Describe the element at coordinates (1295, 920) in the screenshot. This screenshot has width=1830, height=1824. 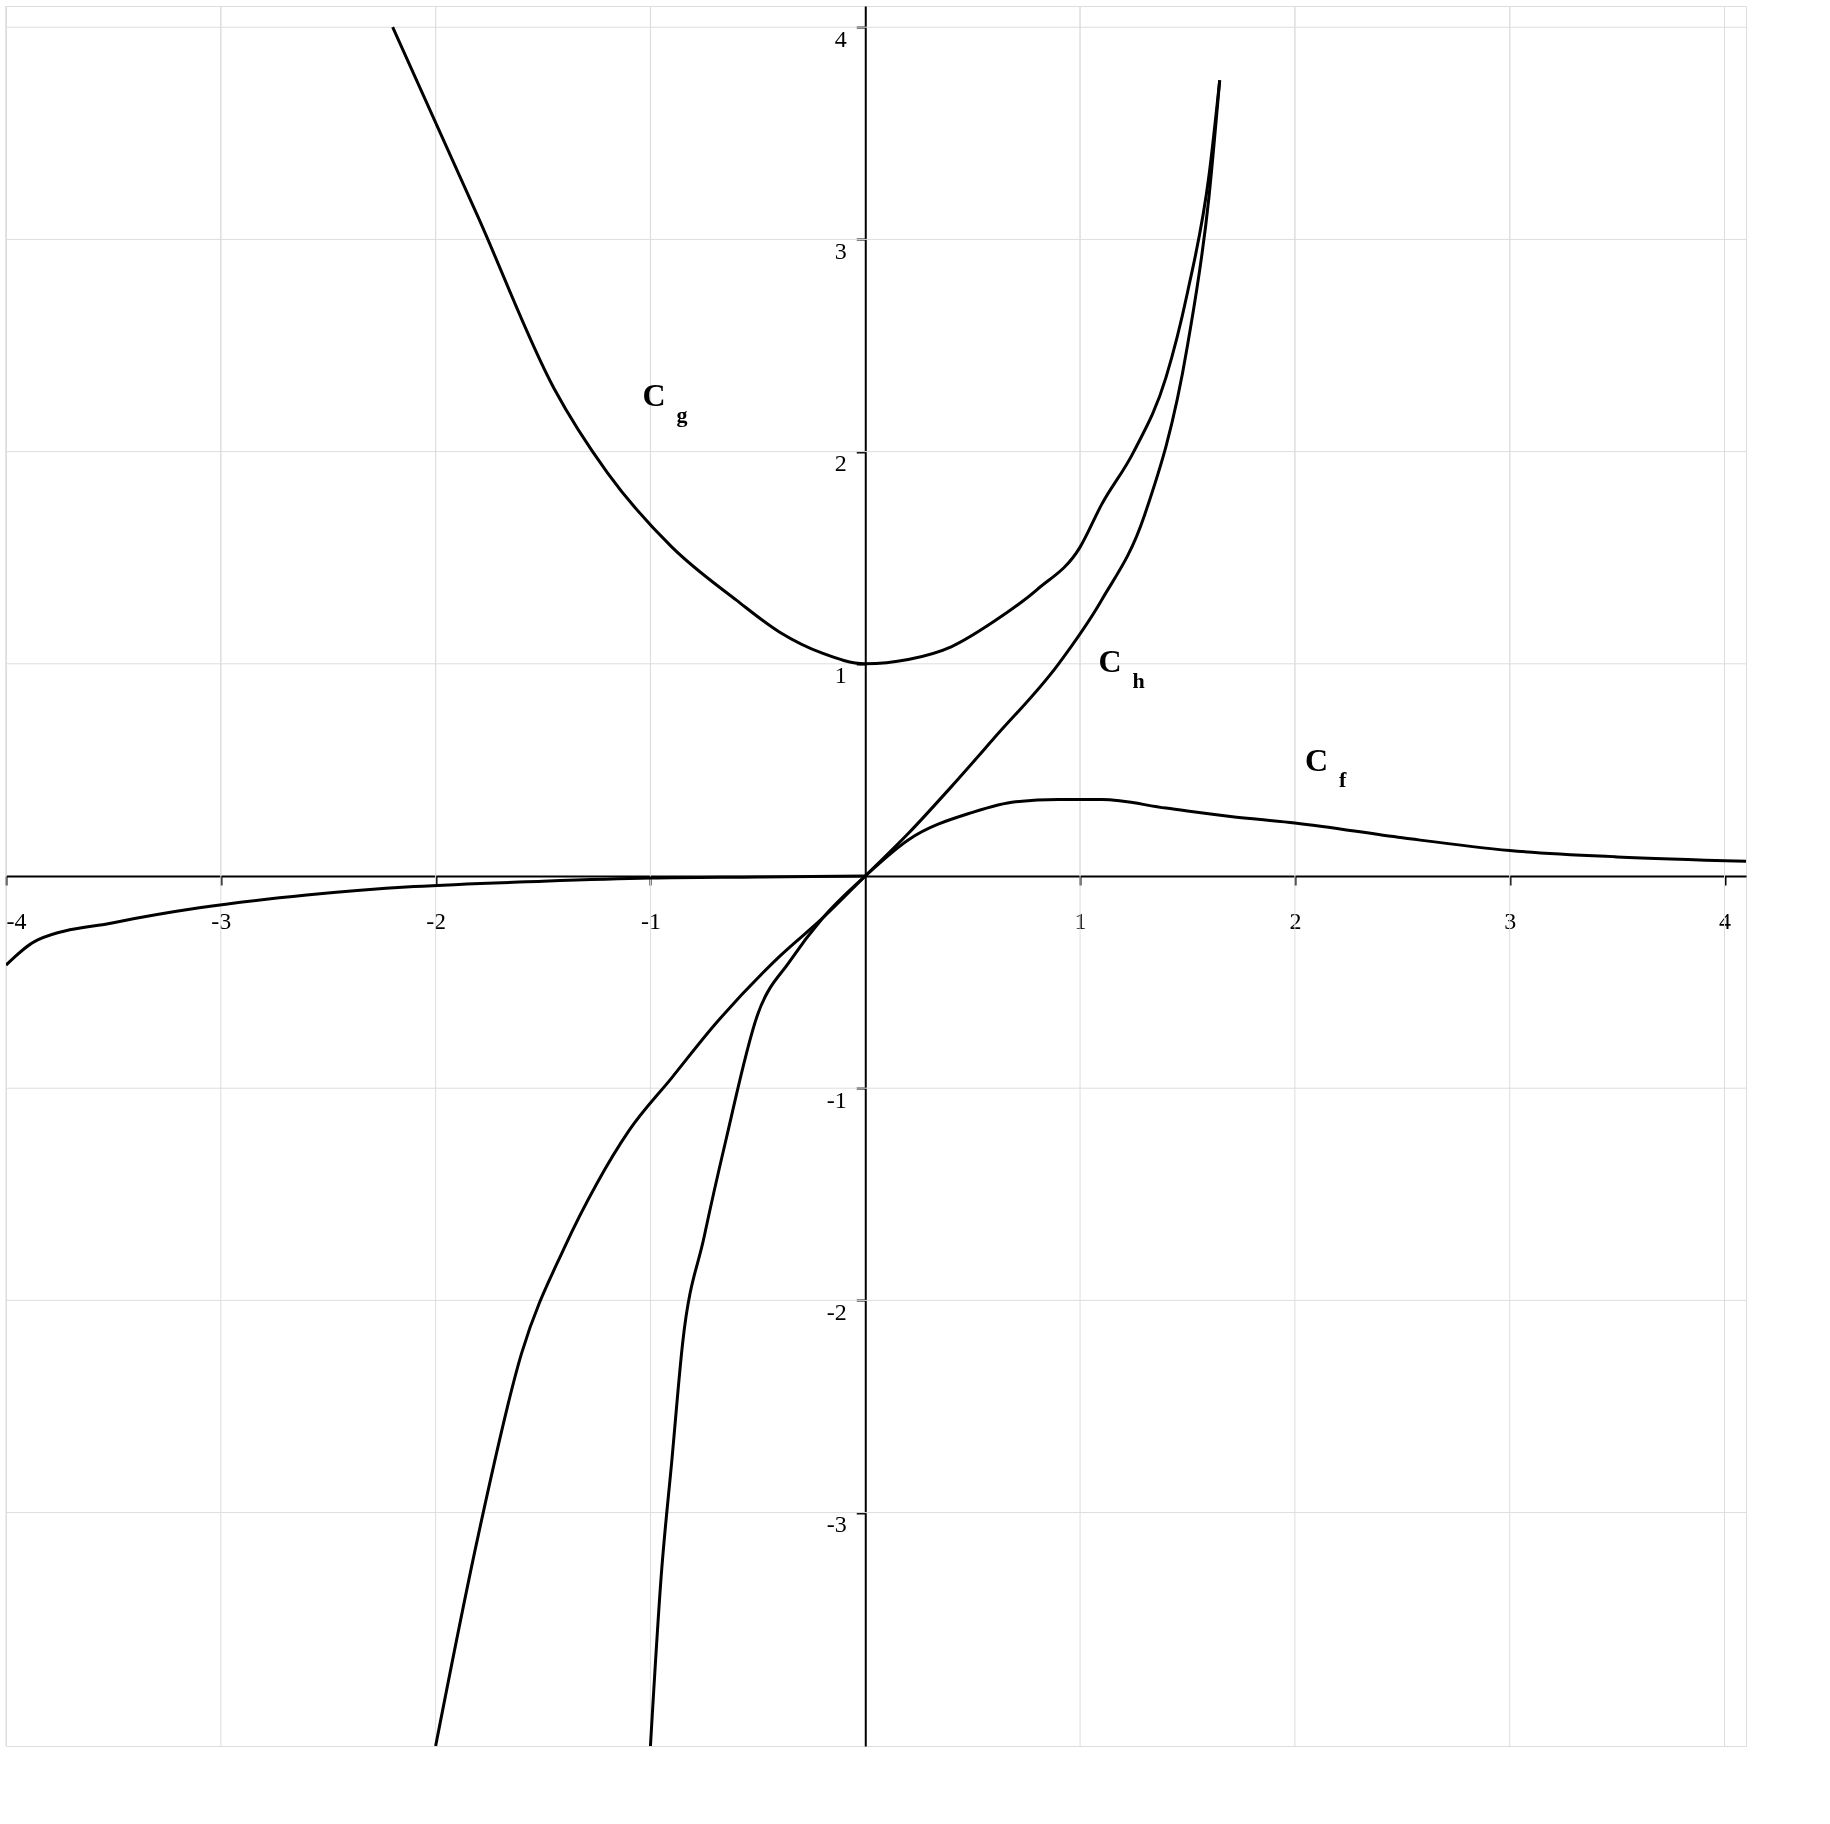
I see `x-tick-label: 2` at that location.